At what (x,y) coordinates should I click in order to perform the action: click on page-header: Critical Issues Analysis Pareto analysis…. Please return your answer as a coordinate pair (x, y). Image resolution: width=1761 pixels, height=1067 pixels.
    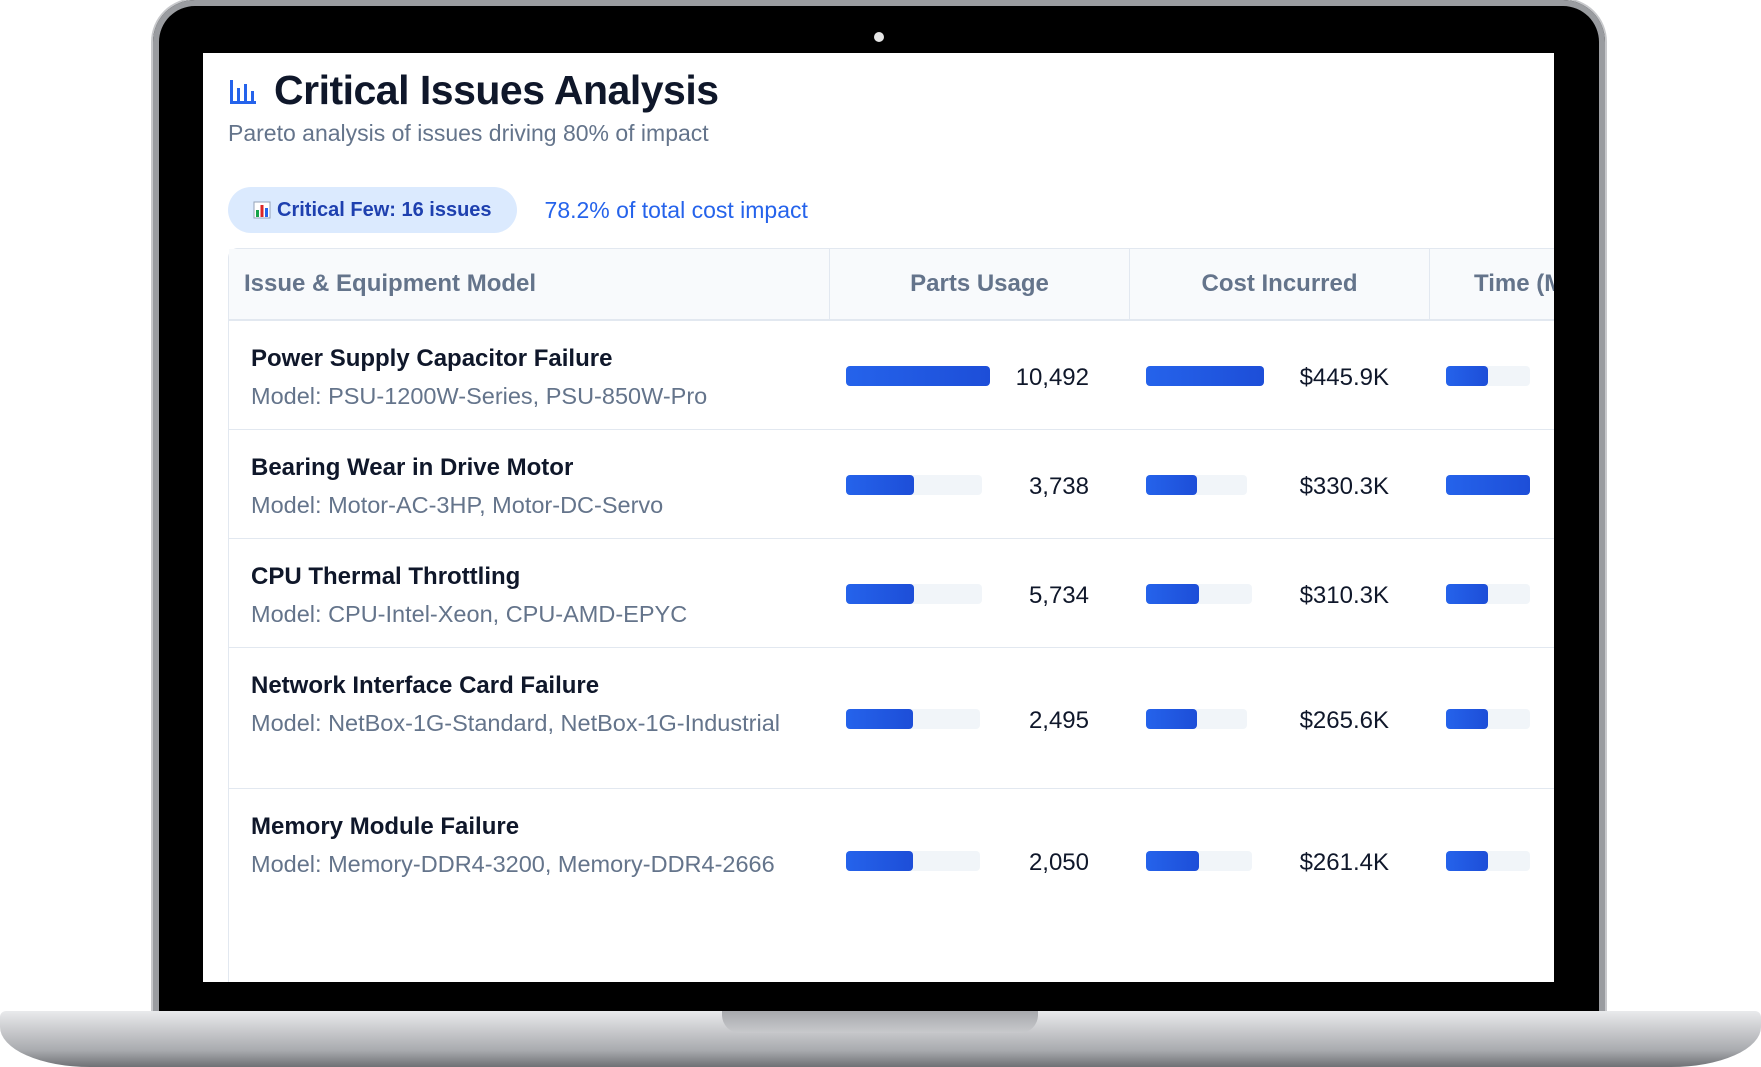
    Looking at the image, I should click on (473, 107).